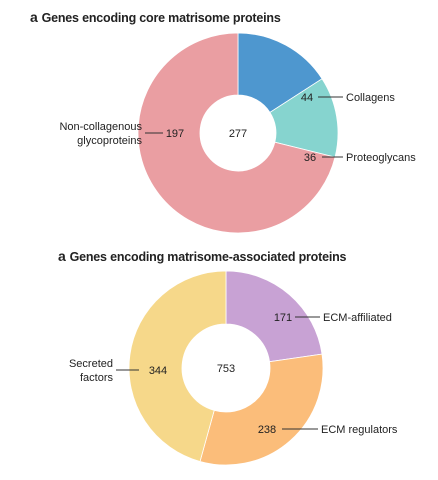 This screenshot has width=438, height=480. What do you see at coordinates (62, 256) in the screenshot?
I see `chart-2-panel-letter: a` at bounding box center [62, 256].